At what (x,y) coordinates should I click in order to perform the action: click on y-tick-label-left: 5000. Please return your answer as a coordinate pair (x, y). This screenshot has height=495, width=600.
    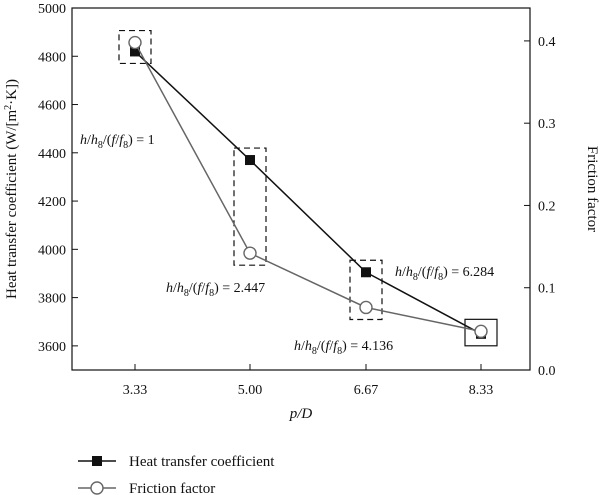
    Looking at the image, I should click on (52, 9).